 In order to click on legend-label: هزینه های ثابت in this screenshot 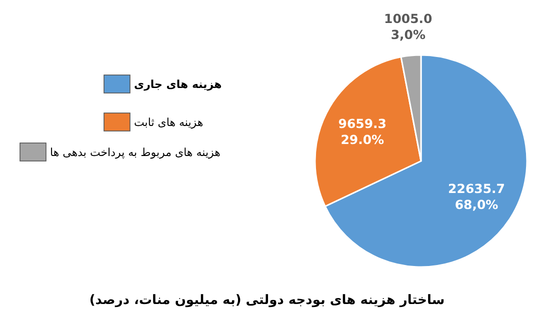, I will do `click(169, 122)`.